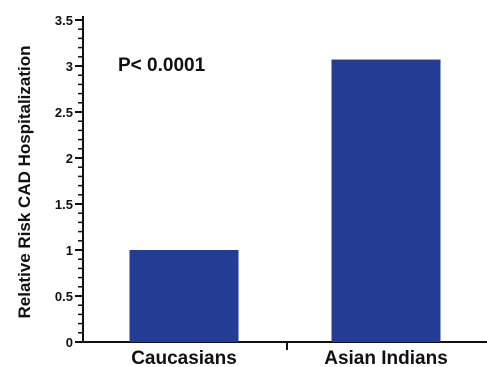 Image resolution: width=487 pixels, height=367 pixels. Describe the element at coordinates (162, 65) in the screenshot. I see `p-value-annotation: P< 0.0001` at that location.